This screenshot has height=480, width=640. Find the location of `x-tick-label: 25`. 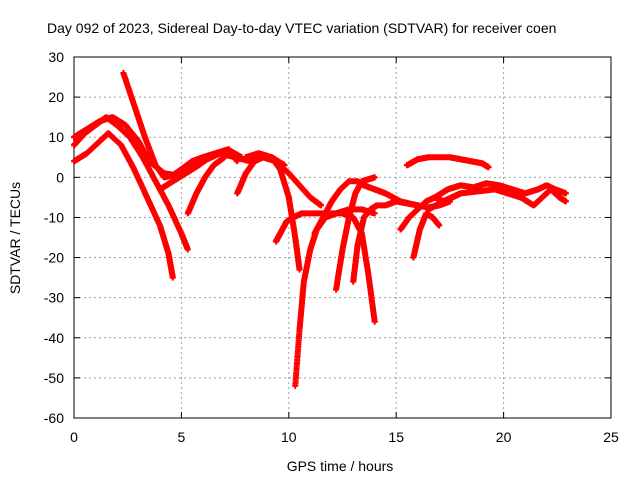

x-tick-label: 25 is located at coordinates (611, 437).